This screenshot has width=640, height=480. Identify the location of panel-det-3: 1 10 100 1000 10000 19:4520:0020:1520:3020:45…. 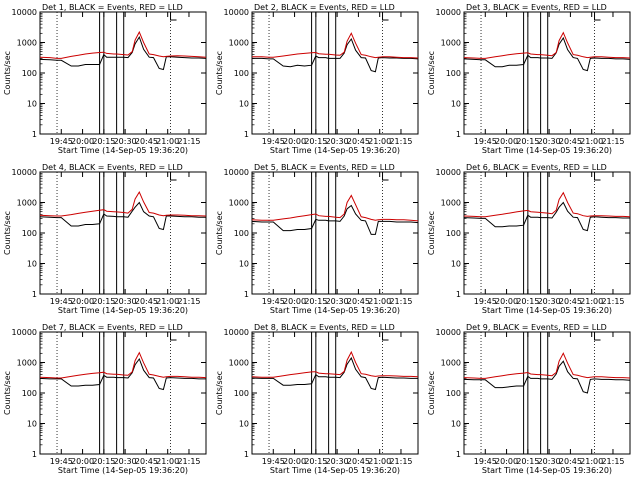
(529, 79).